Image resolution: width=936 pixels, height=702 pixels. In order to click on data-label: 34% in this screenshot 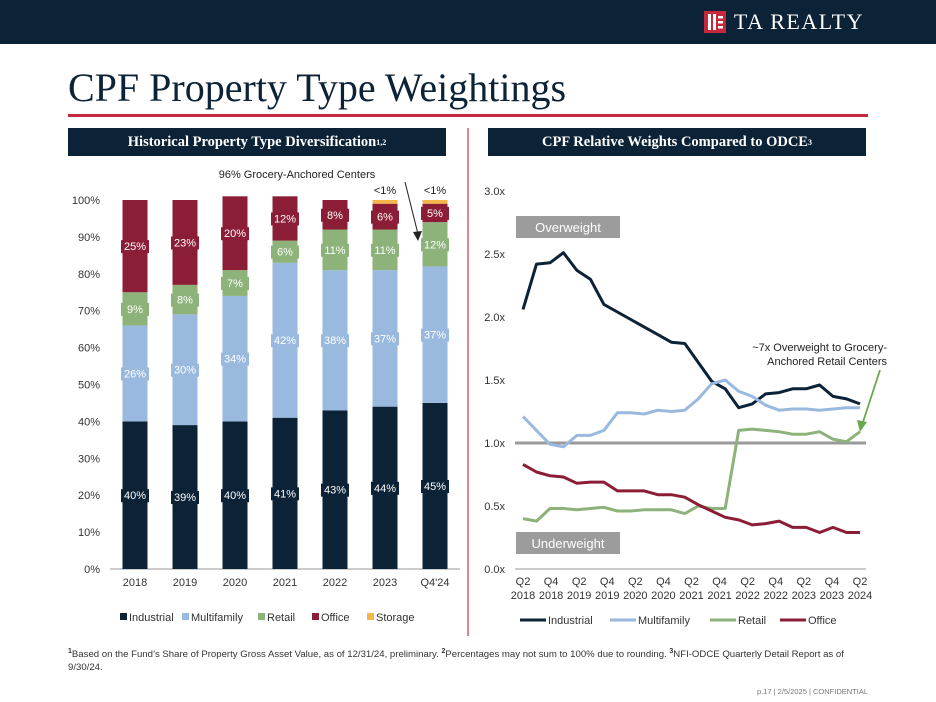, I will do `click(235, 360)`.